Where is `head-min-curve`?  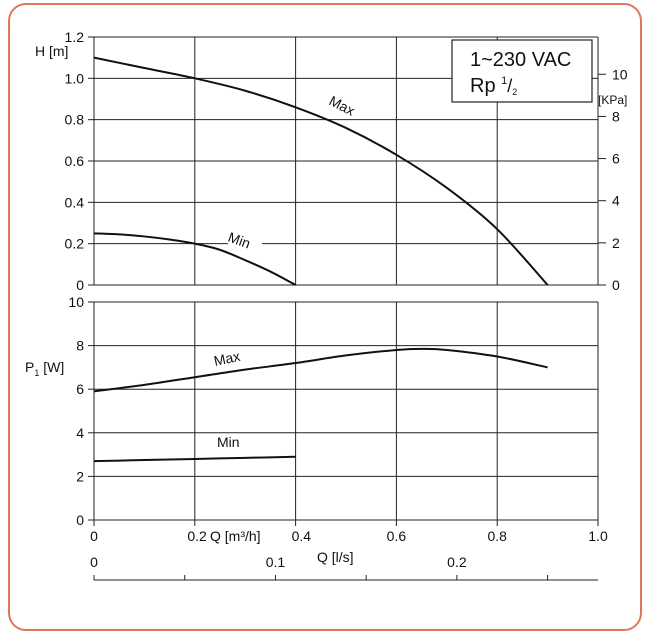
head-min-curve is located at coordinates (195, 259).